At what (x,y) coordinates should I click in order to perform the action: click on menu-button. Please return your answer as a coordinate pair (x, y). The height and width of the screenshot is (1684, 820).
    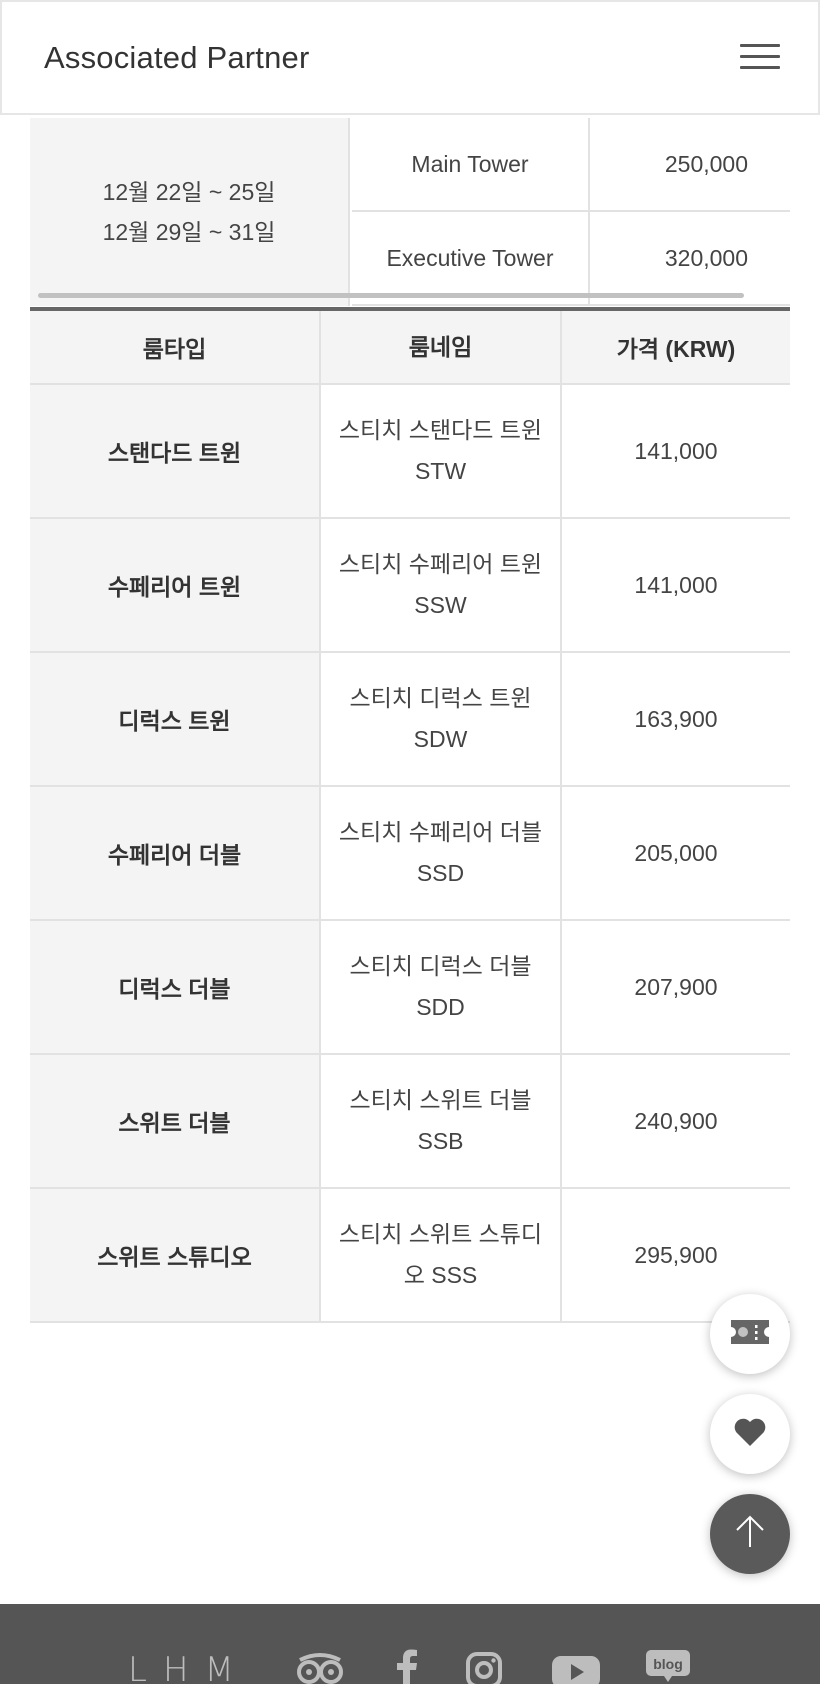
    Looking at the image, I should click on (760, 57).